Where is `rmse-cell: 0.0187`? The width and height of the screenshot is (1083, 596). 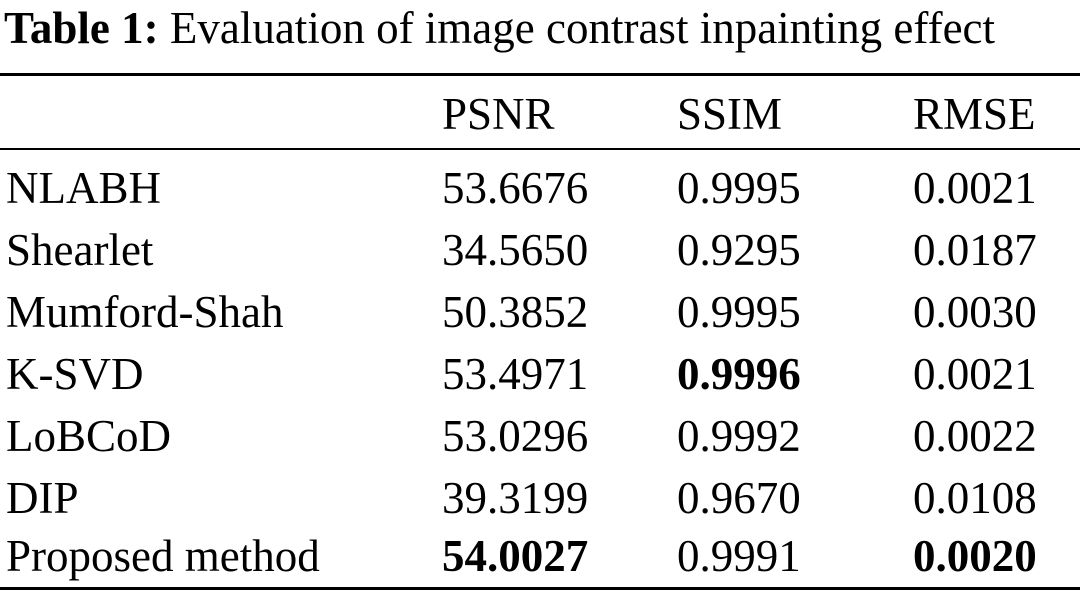
rmse-cell: 0.0187 is located at coordinates (975, 250).